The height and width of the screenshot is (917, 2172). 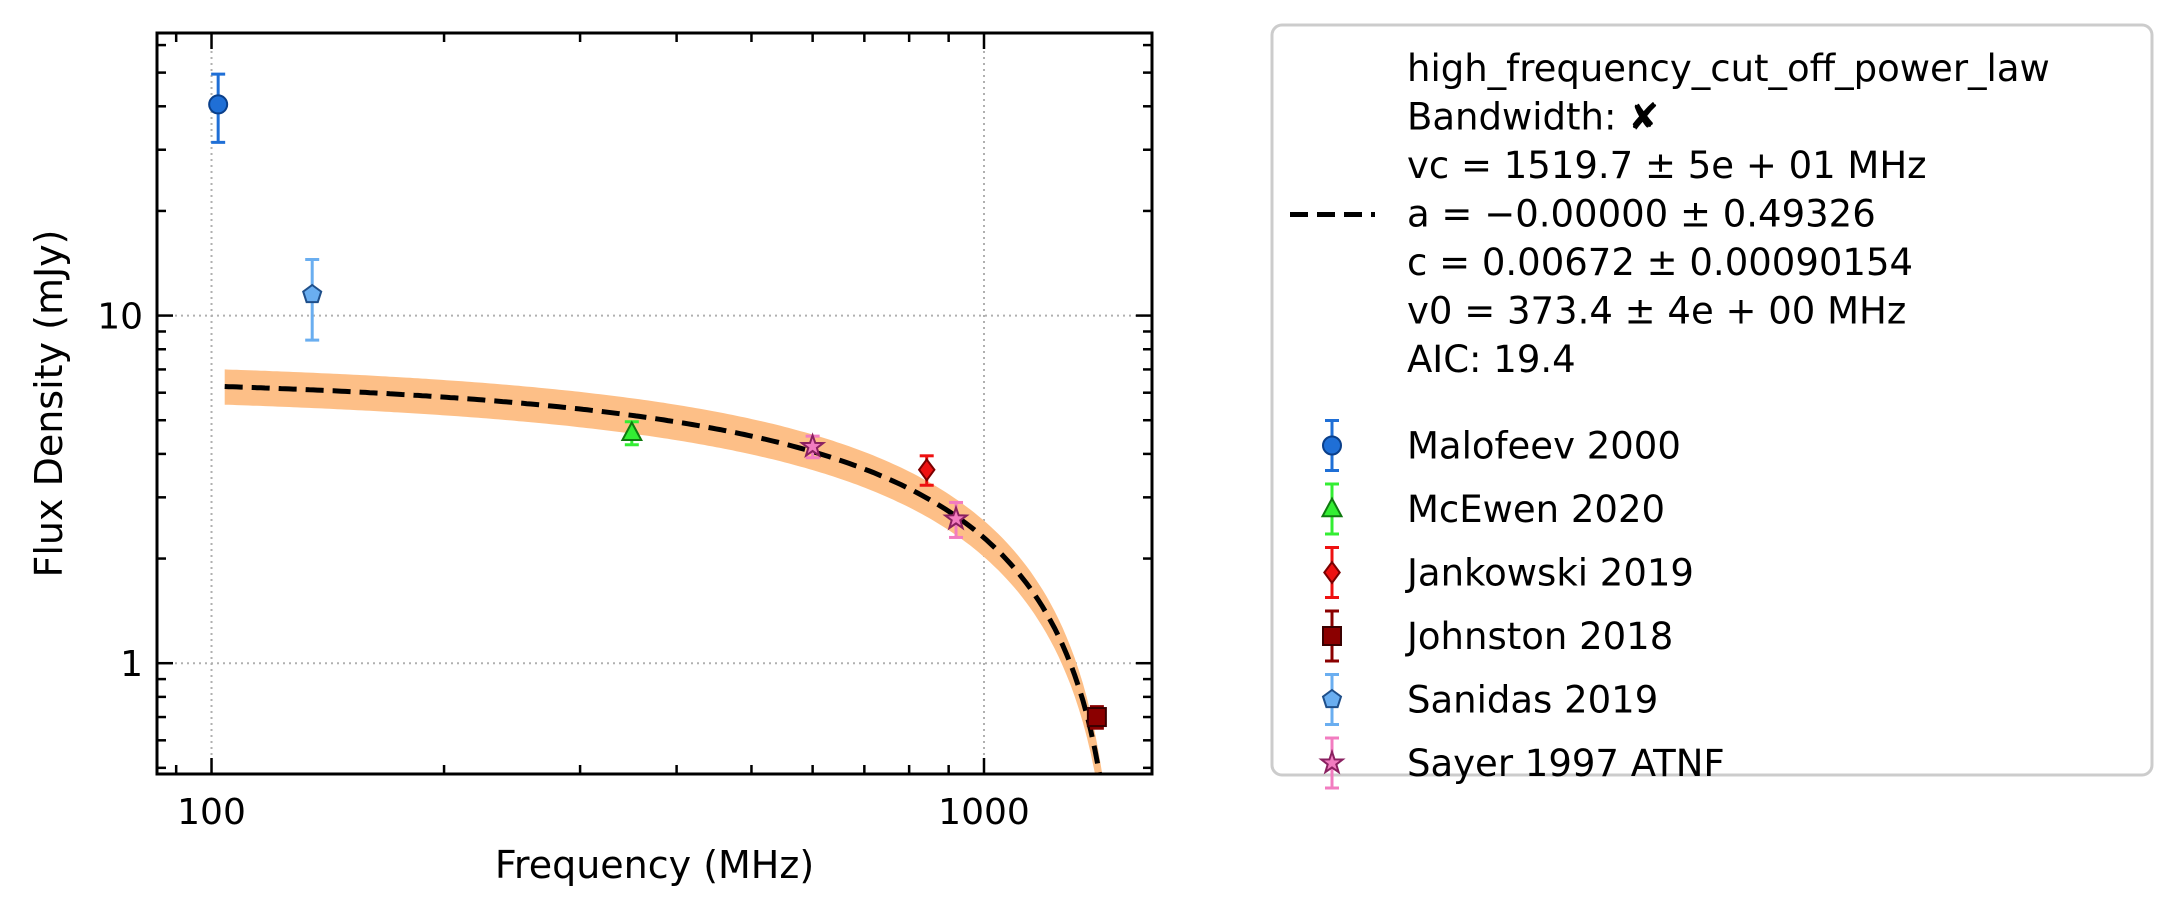 I want to click on fit-legend-line: vc = 1519.7 ± 5e + 01 MHz, so click(x=1667, y=165).